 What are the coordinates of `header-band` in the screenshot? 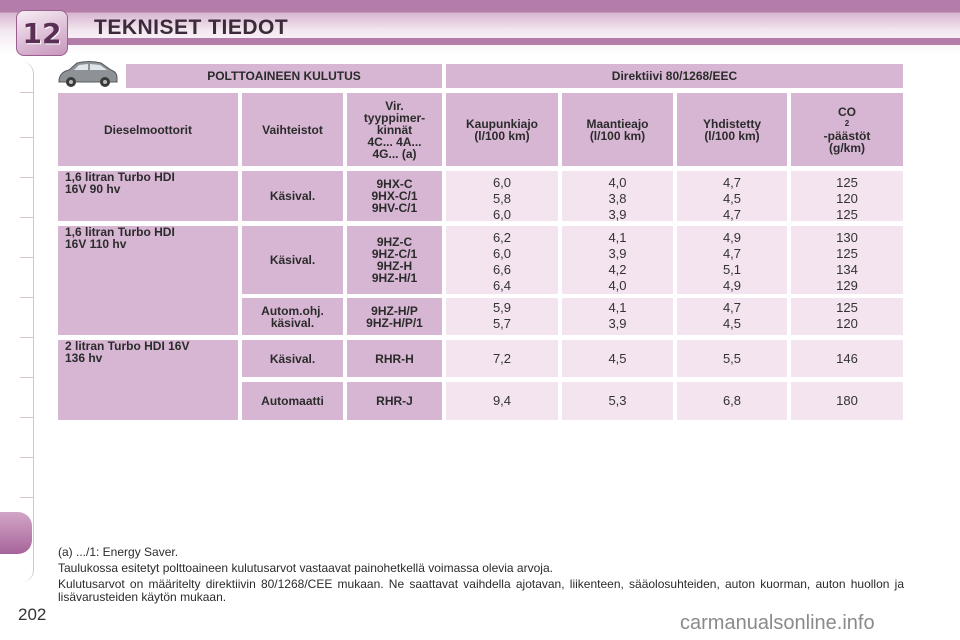 It's located at (480, 27).